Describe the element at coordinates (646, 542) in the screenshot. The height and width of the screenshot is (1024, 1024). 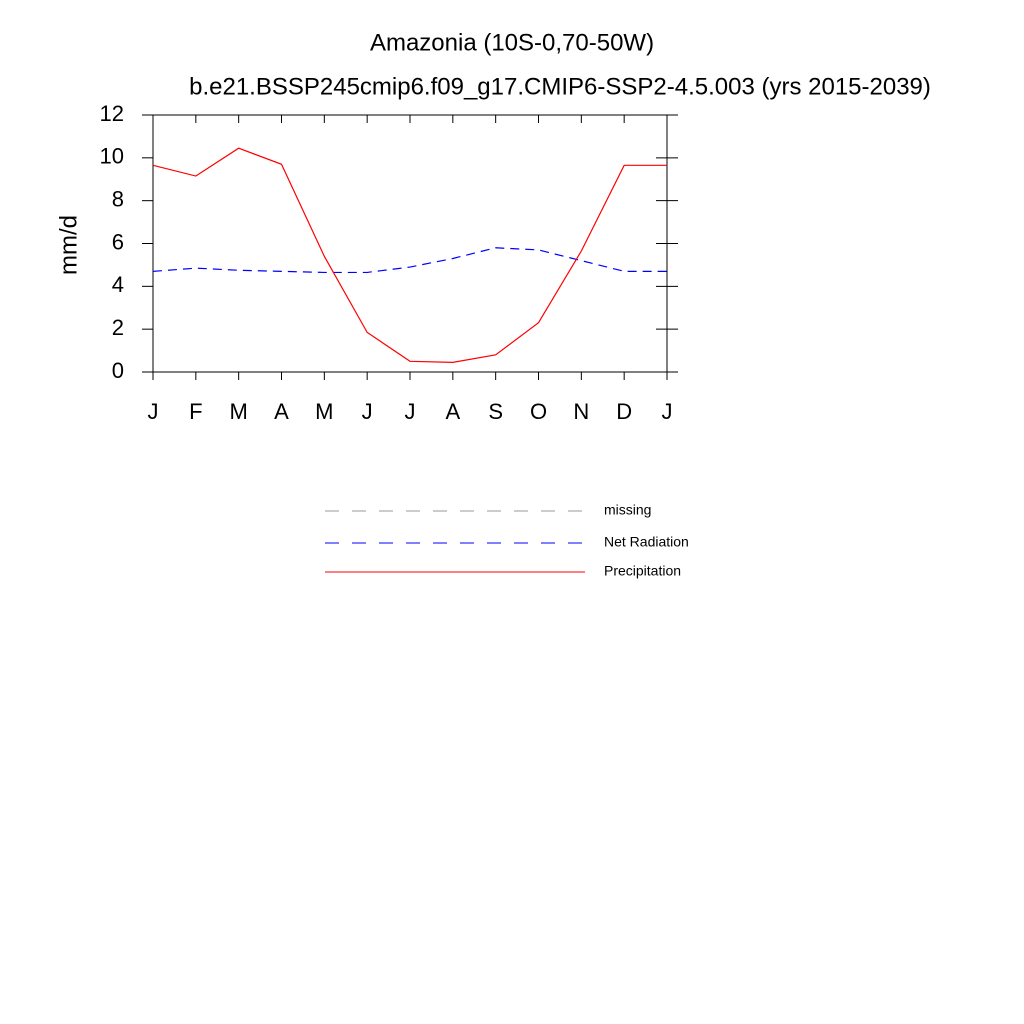
I see `legend-label: Net Radiation` at that location.